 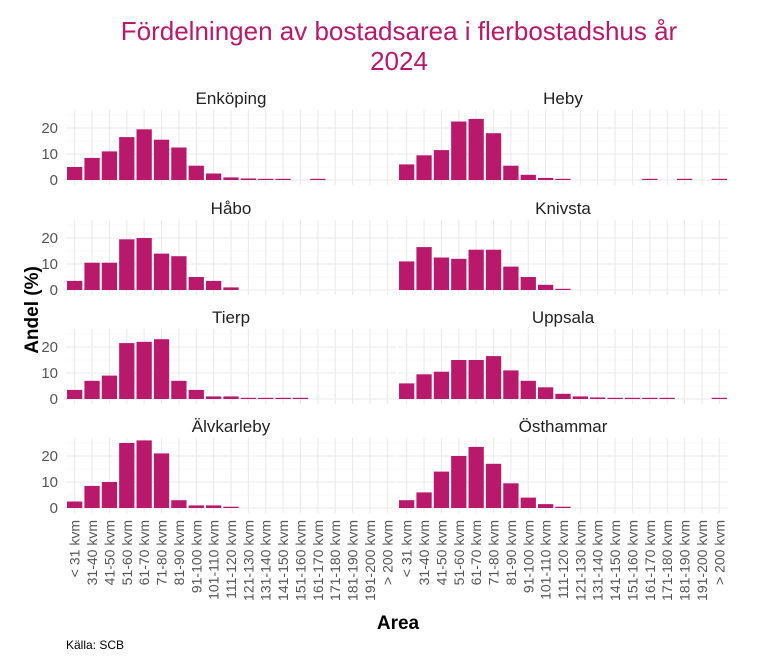 What do you see at coordinates (318, 179) in the screenshot?
I see `bar-Enköping-161-170 kvm` at bounding box center [318, 179].